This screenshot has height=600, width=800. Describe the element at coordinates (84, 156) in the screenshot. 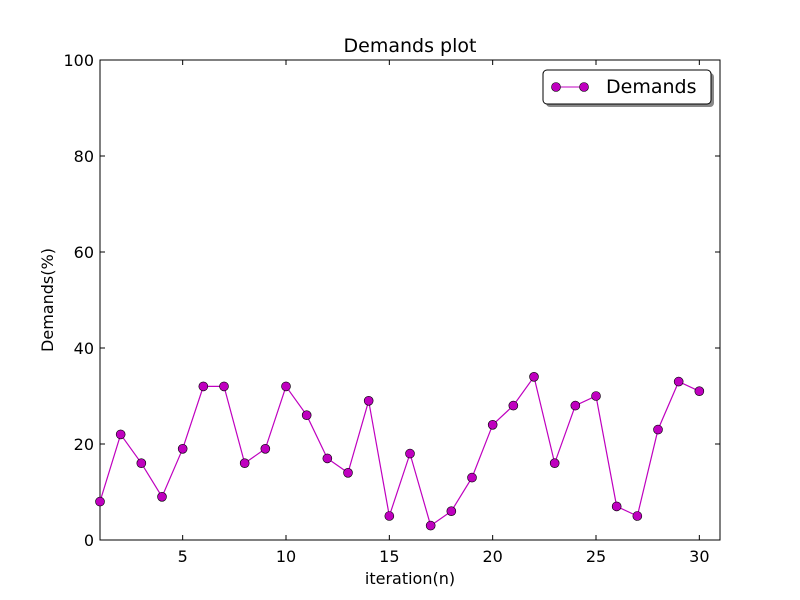

I see `y-tick-label: 80` at that location.